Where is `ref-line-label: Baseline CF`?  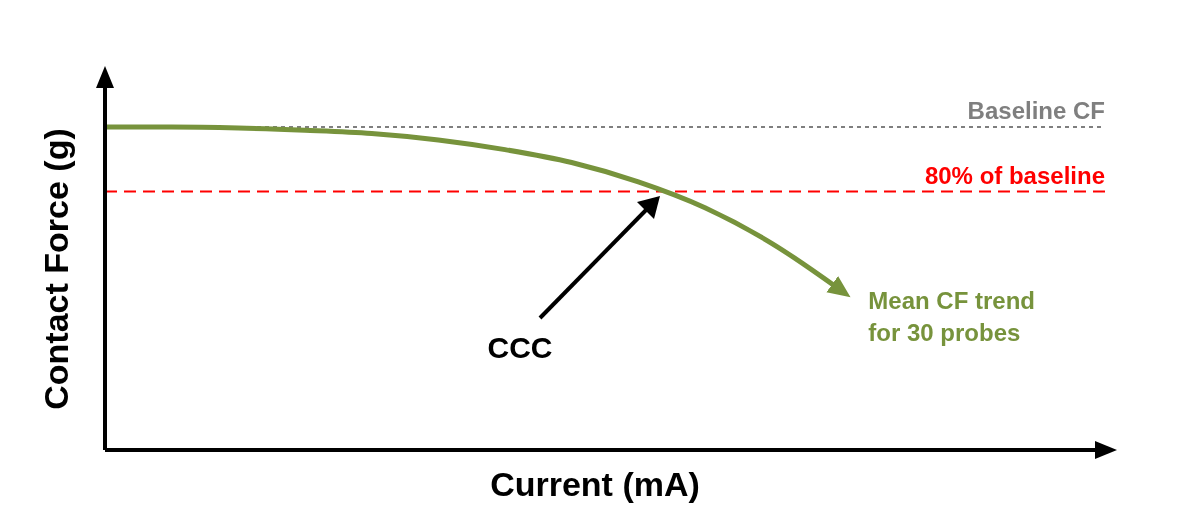
ref-line-label: Baseline CF is located at coordinates (1036, 110).